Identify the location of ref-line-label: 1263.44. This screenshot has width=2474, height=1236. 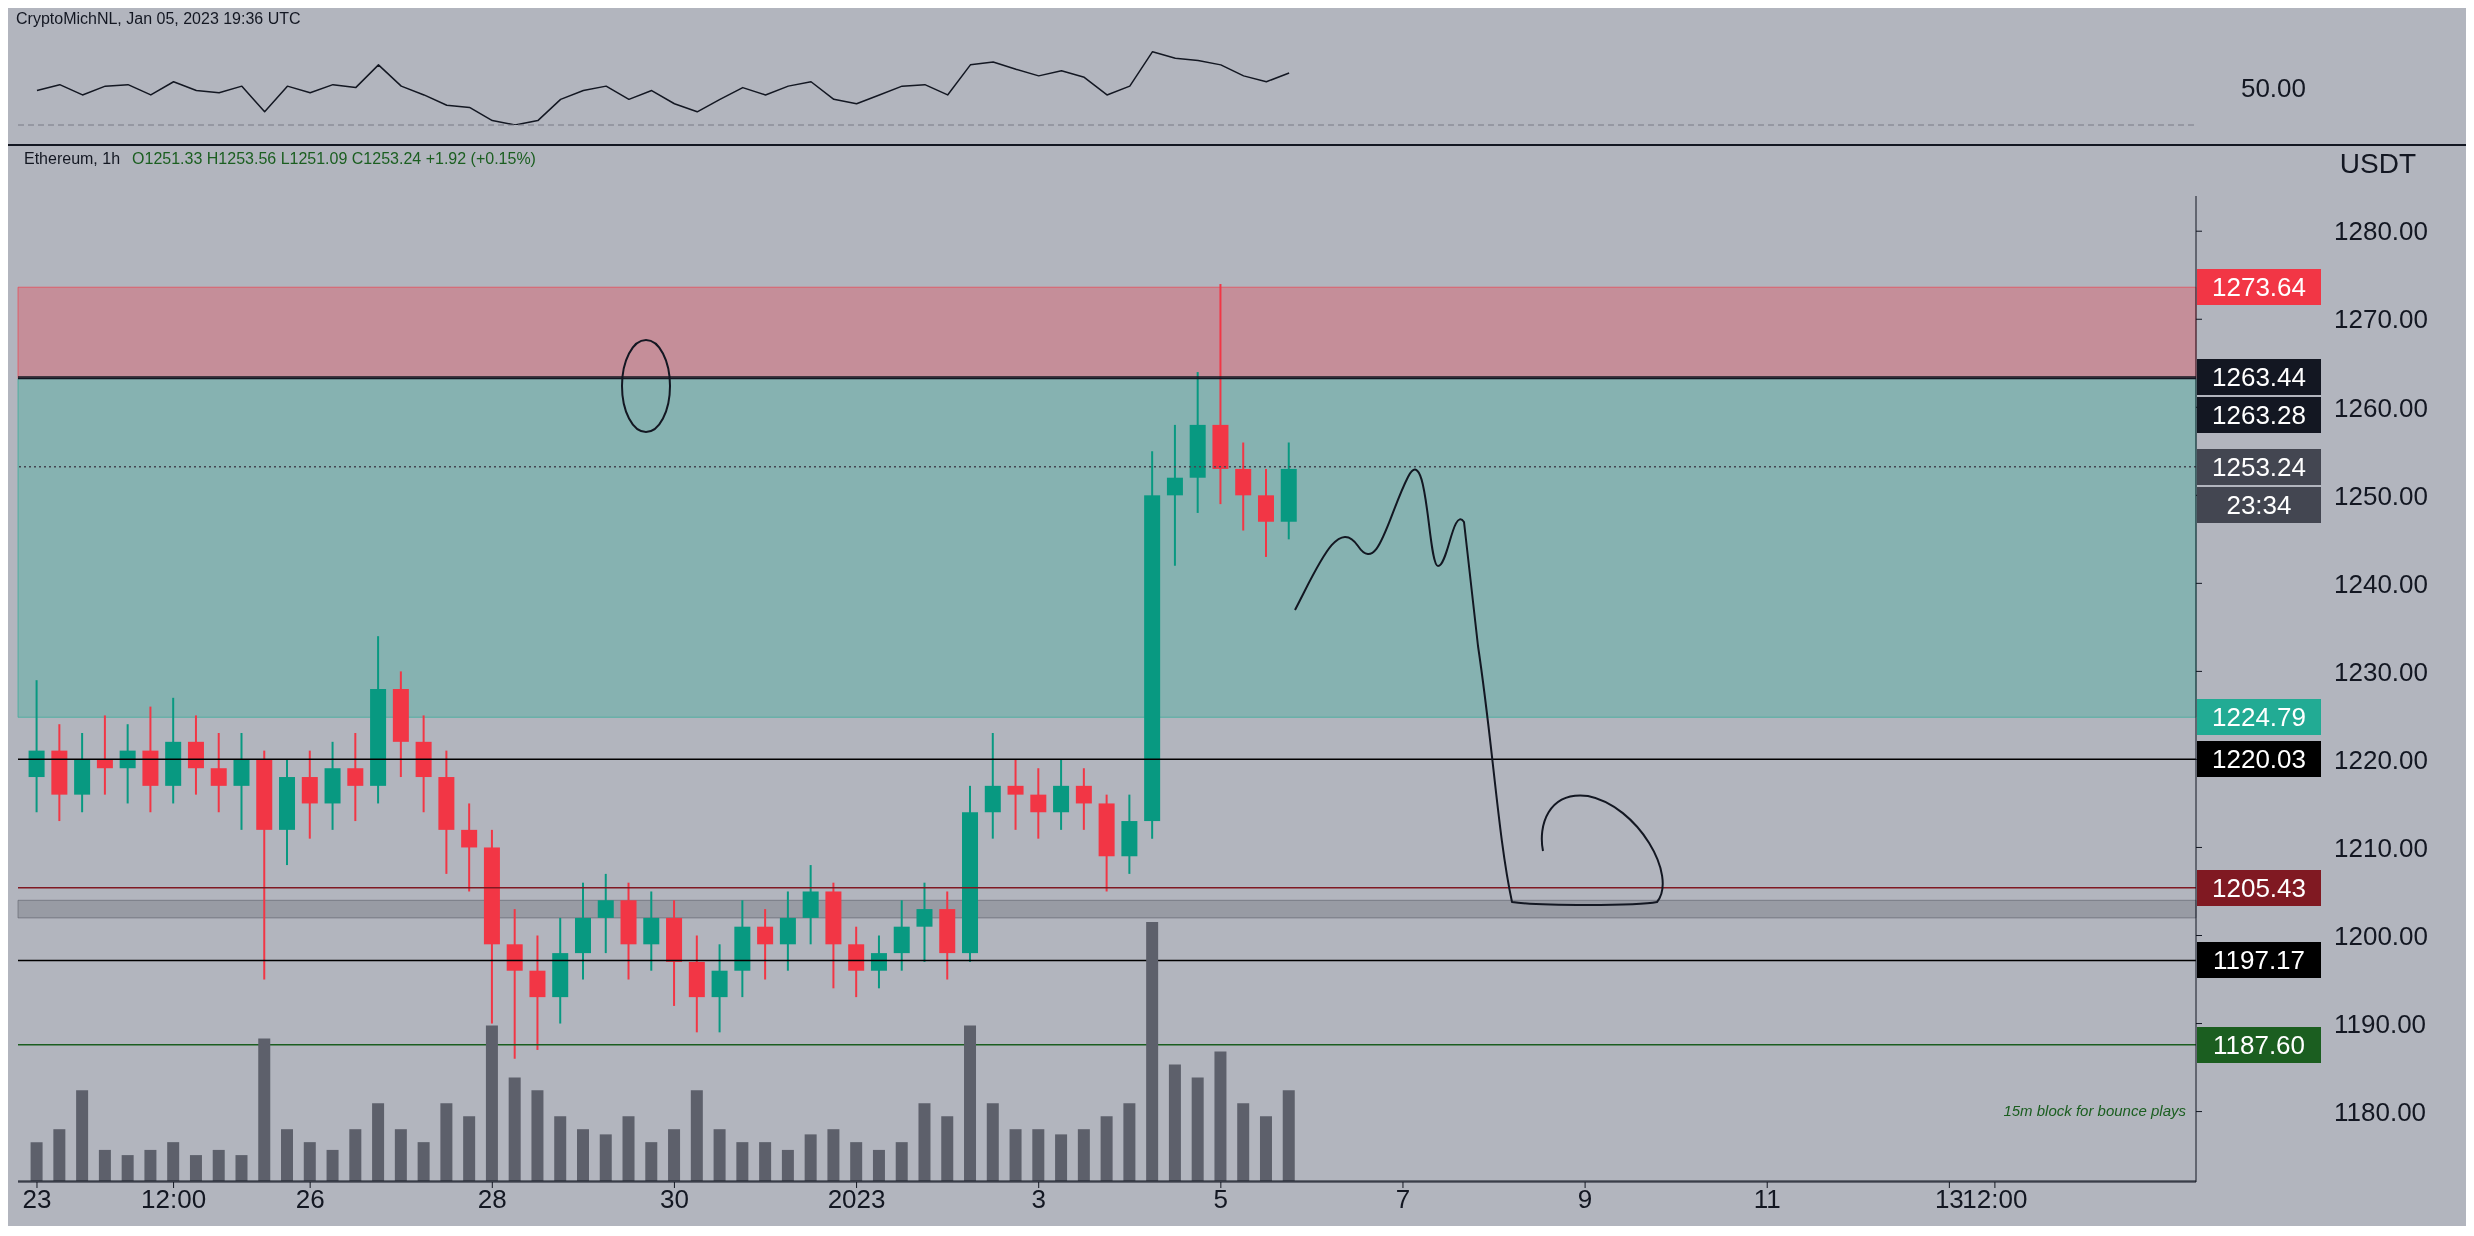
(2259, 377).